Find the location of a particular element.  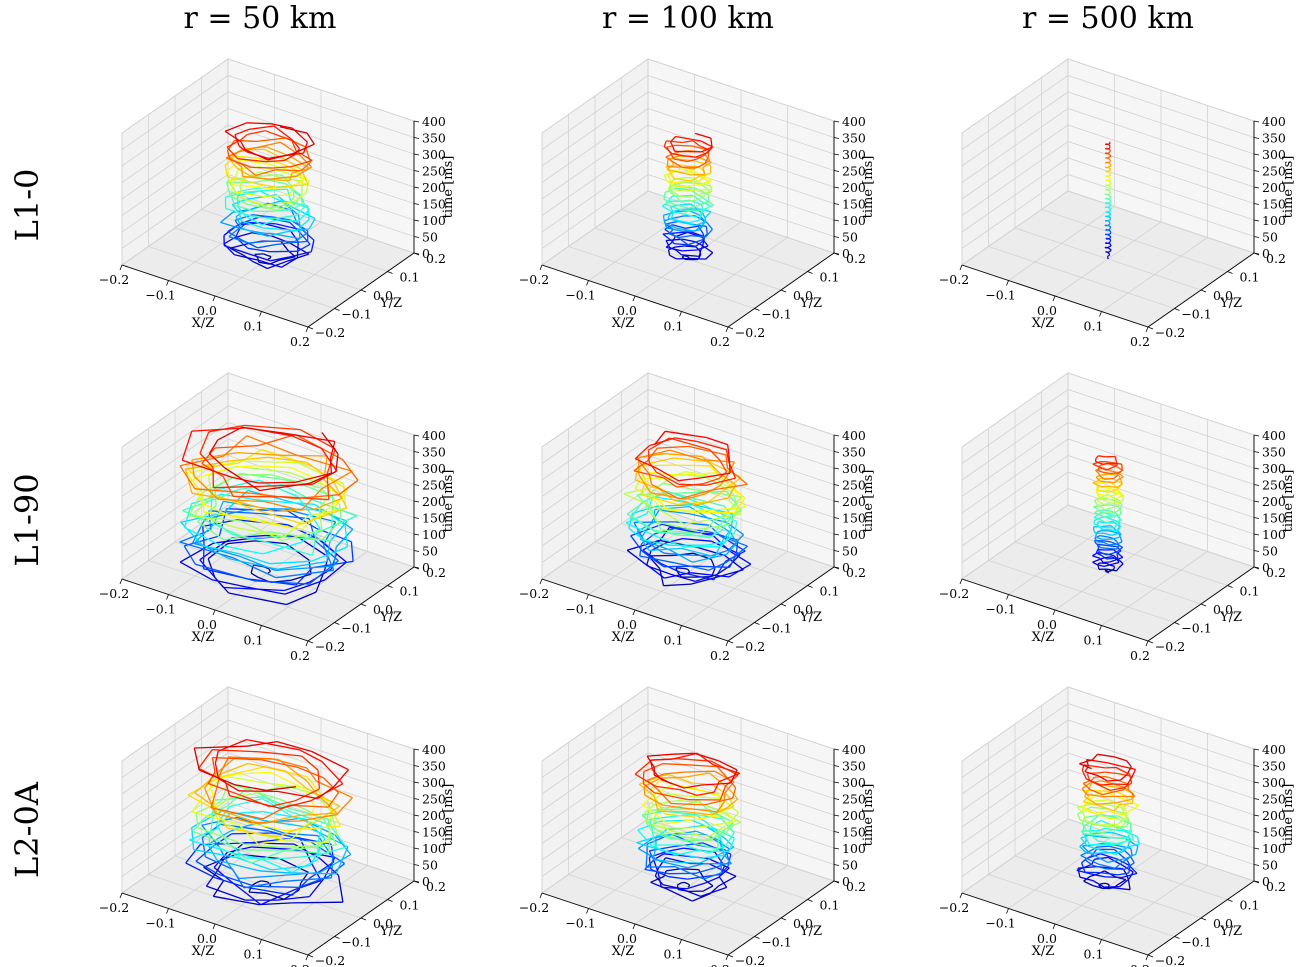

y-axis-label: Y/Z is located at coordinates (1230, 931).